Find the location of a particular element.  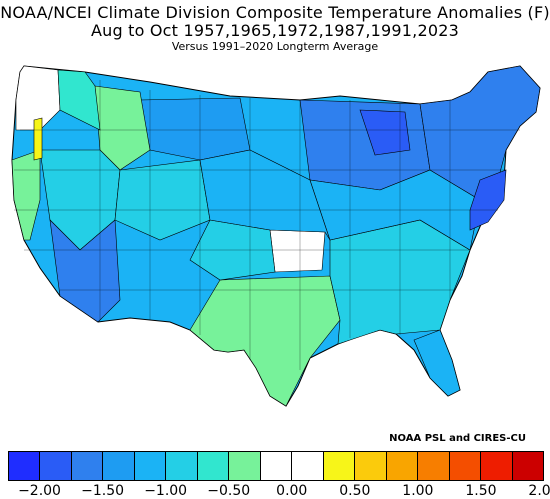

region-washington-east is located at coordinates (79, 100).